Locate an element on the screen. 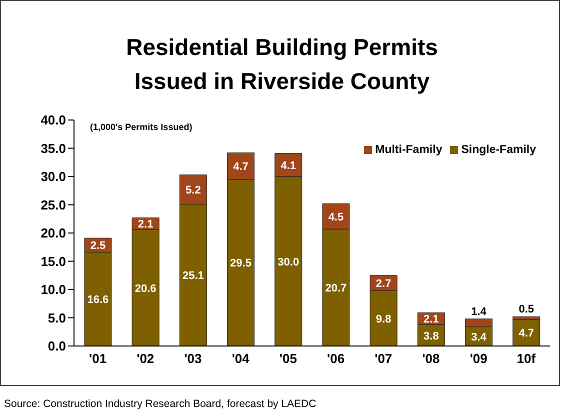 The image size is (564, 418). legend-label: Multi-Family is located at coordinates (408, 150).